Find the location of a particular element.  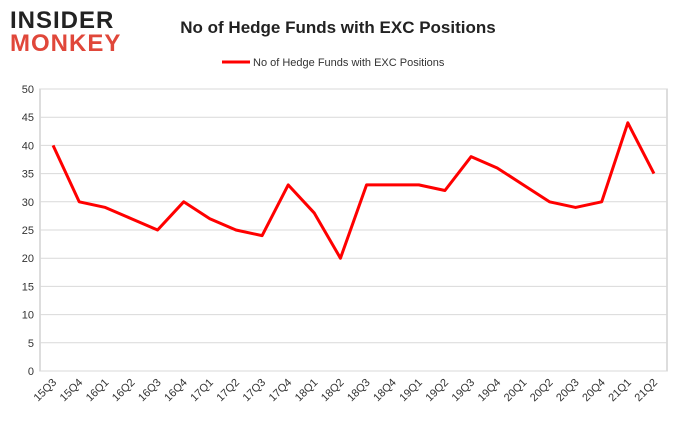

y-tick-label: 35 is located at coordinates (28, 175).